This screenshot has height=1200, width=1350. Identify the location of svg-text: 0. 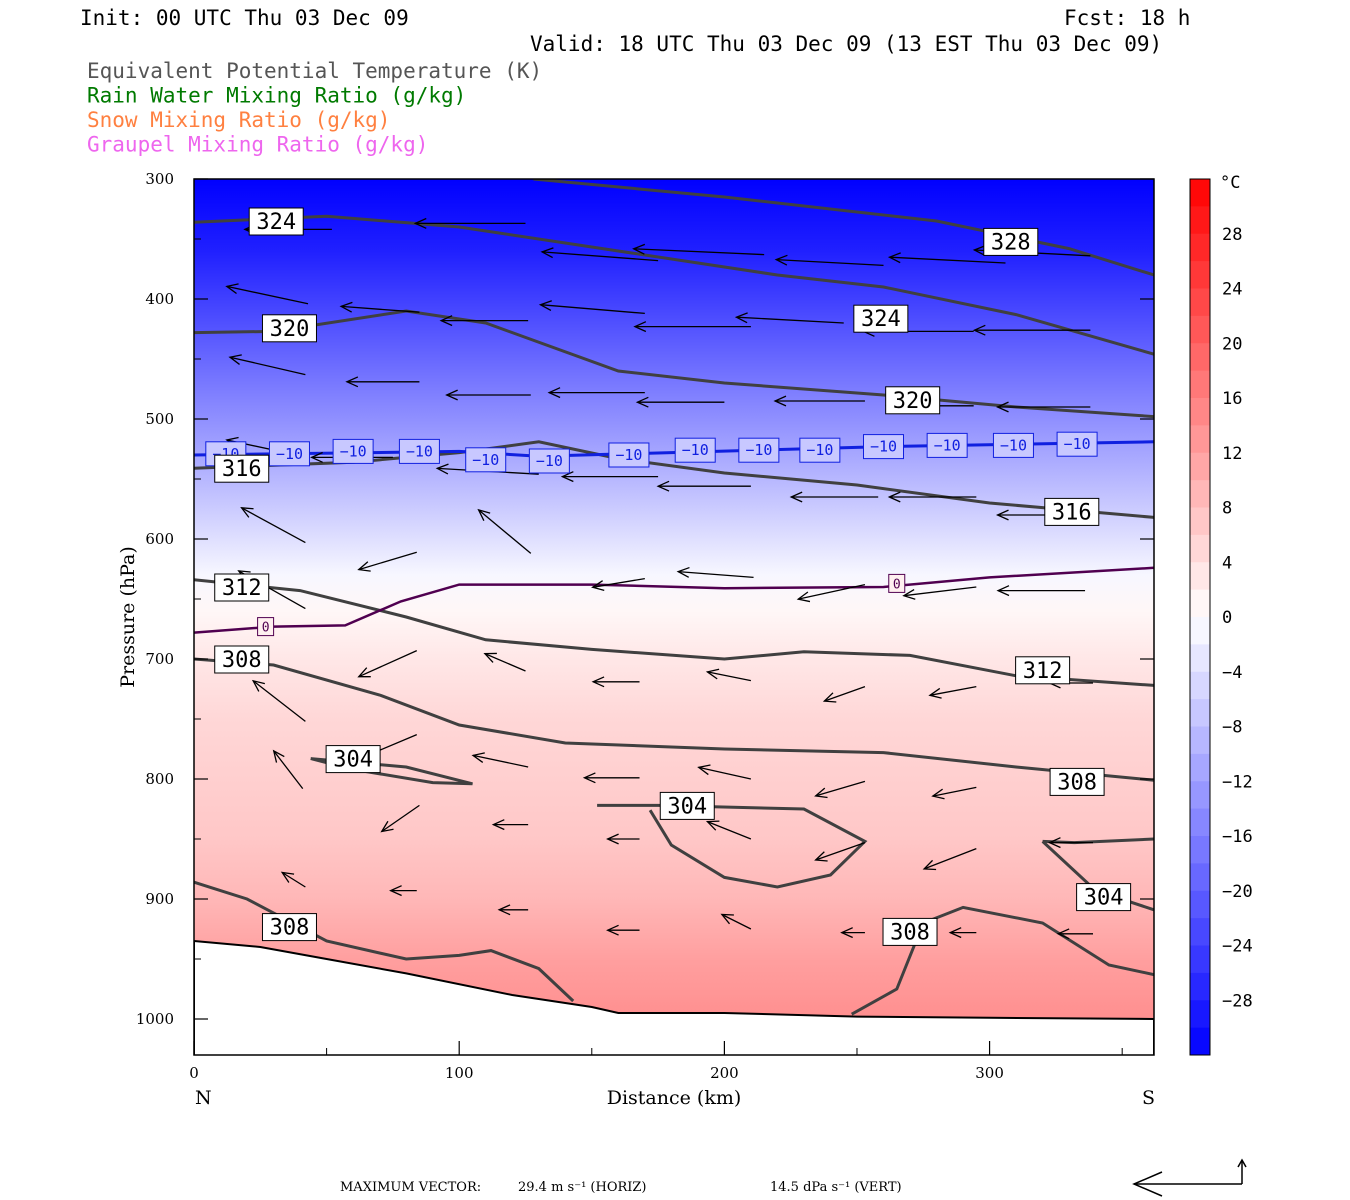
(897, 584).